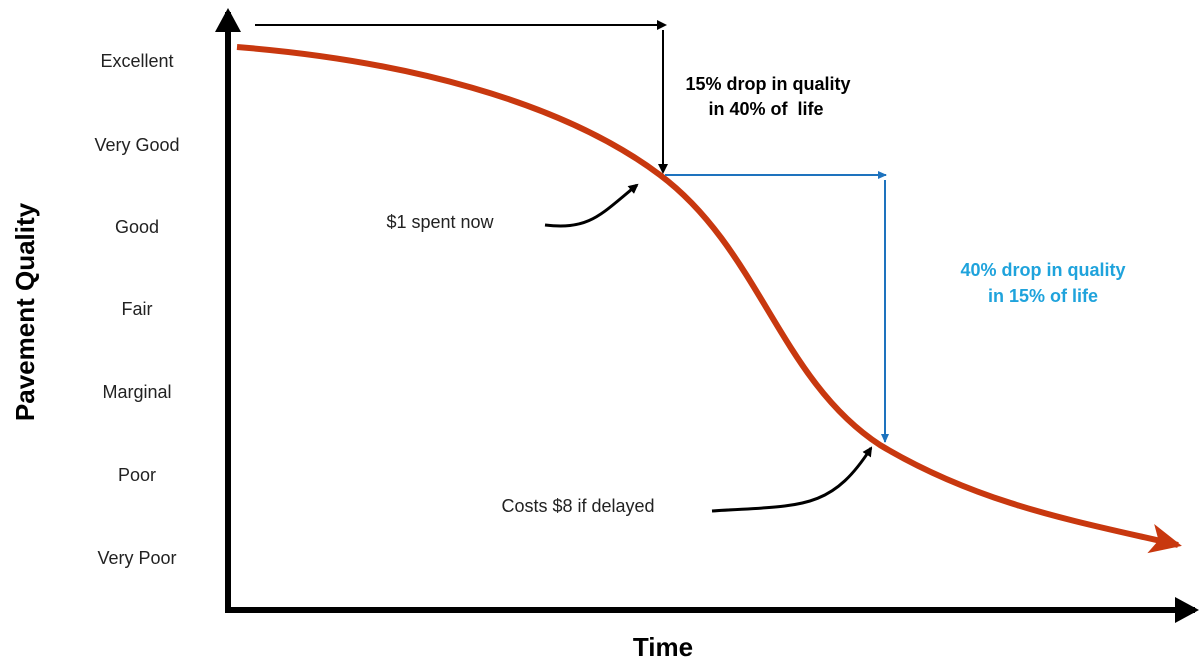  Describe the element at coordinates (767, 84) in the screenshot. I see `annotation: 15% drop in quality` at that location.